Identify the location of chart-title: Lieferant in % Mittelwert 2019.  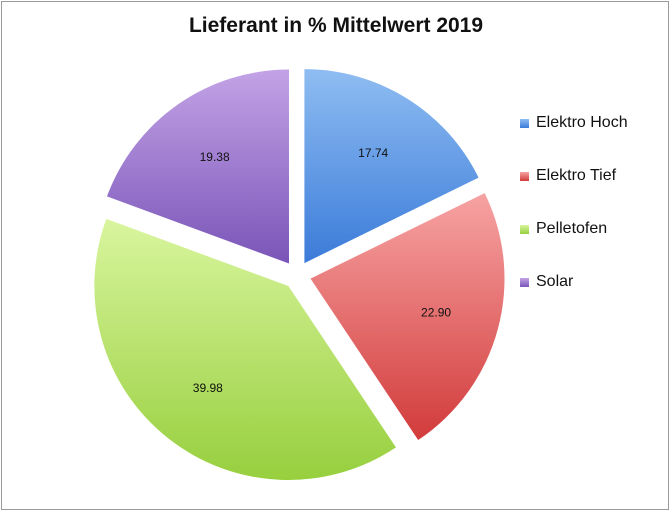
(336, 25).